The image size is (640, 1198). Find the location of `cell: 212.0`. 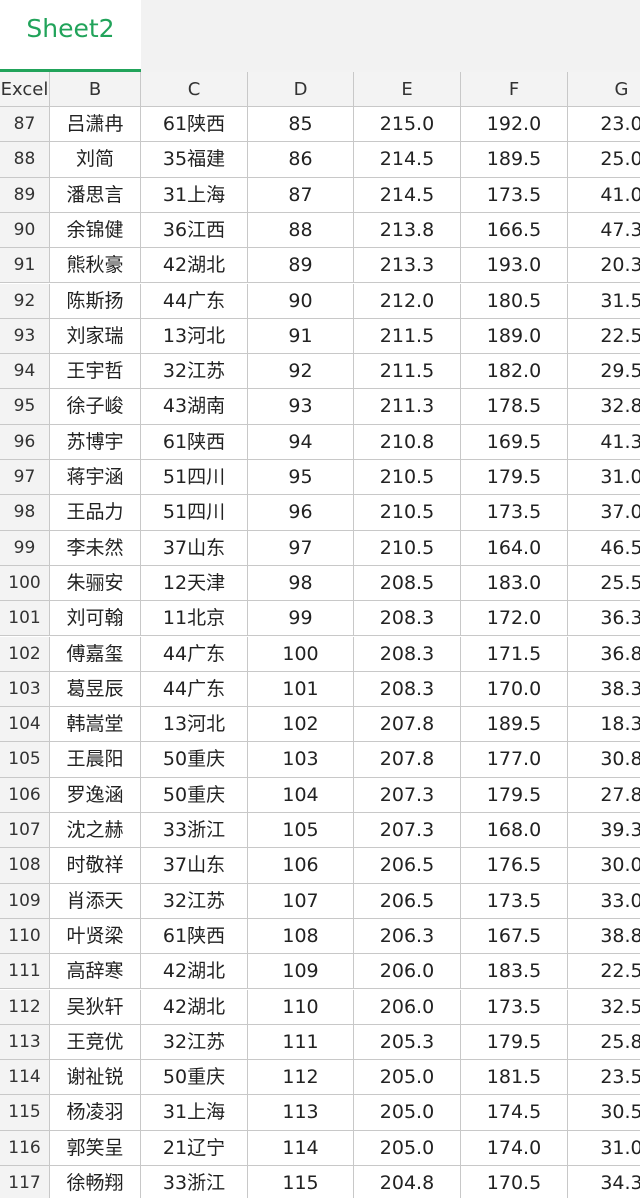

cell: 212.0 is located at coordinates (407, 301).